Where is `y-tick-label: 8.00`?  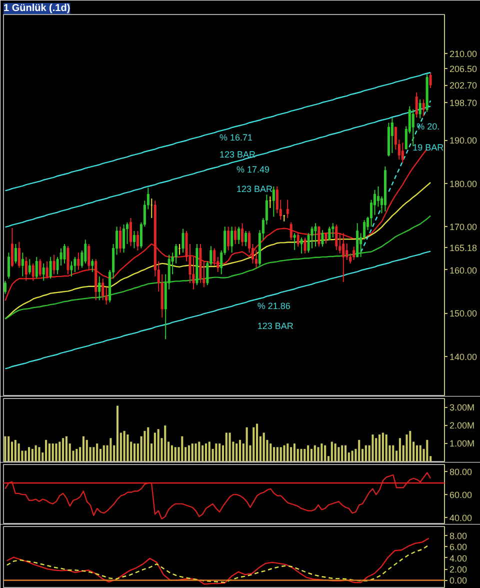
y-tick-label: 8.00 is located at coordinates (459, 535).